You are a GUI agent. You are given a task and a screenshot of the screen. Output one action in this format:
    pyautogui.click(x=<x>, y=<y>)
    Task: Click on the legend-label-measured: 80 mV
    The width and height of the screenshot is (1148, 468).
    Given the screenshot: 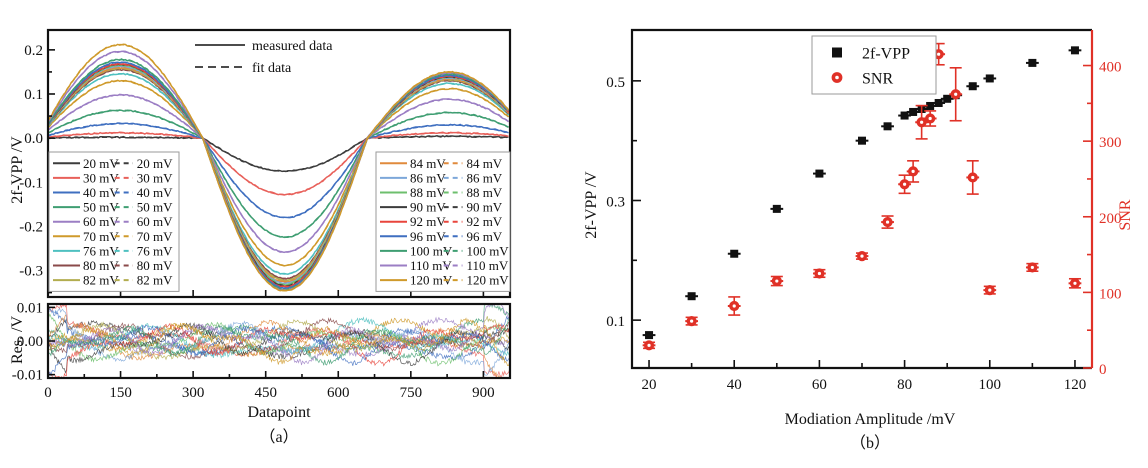 What is the action you would take?
    pyautogui.click(x=101, y=265)
    